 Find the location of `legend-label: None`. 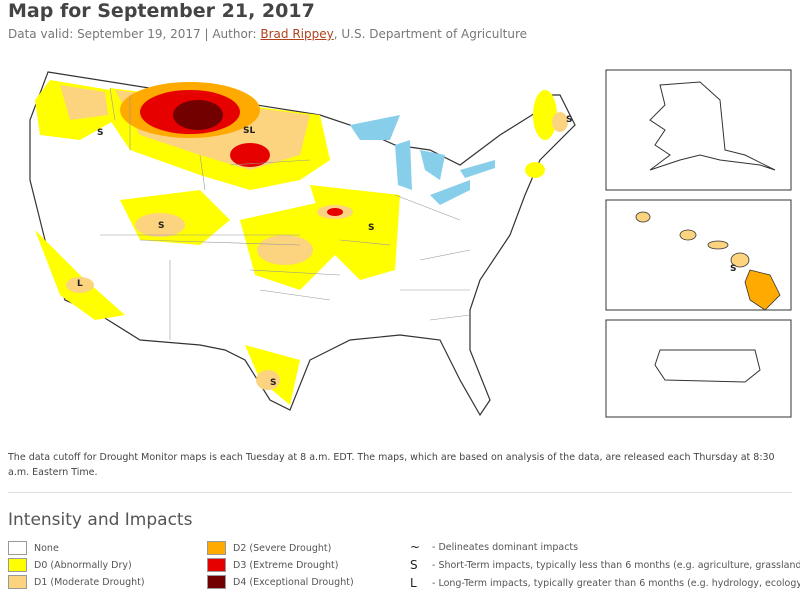

legend-label: None is located at coordinates (46, 548).